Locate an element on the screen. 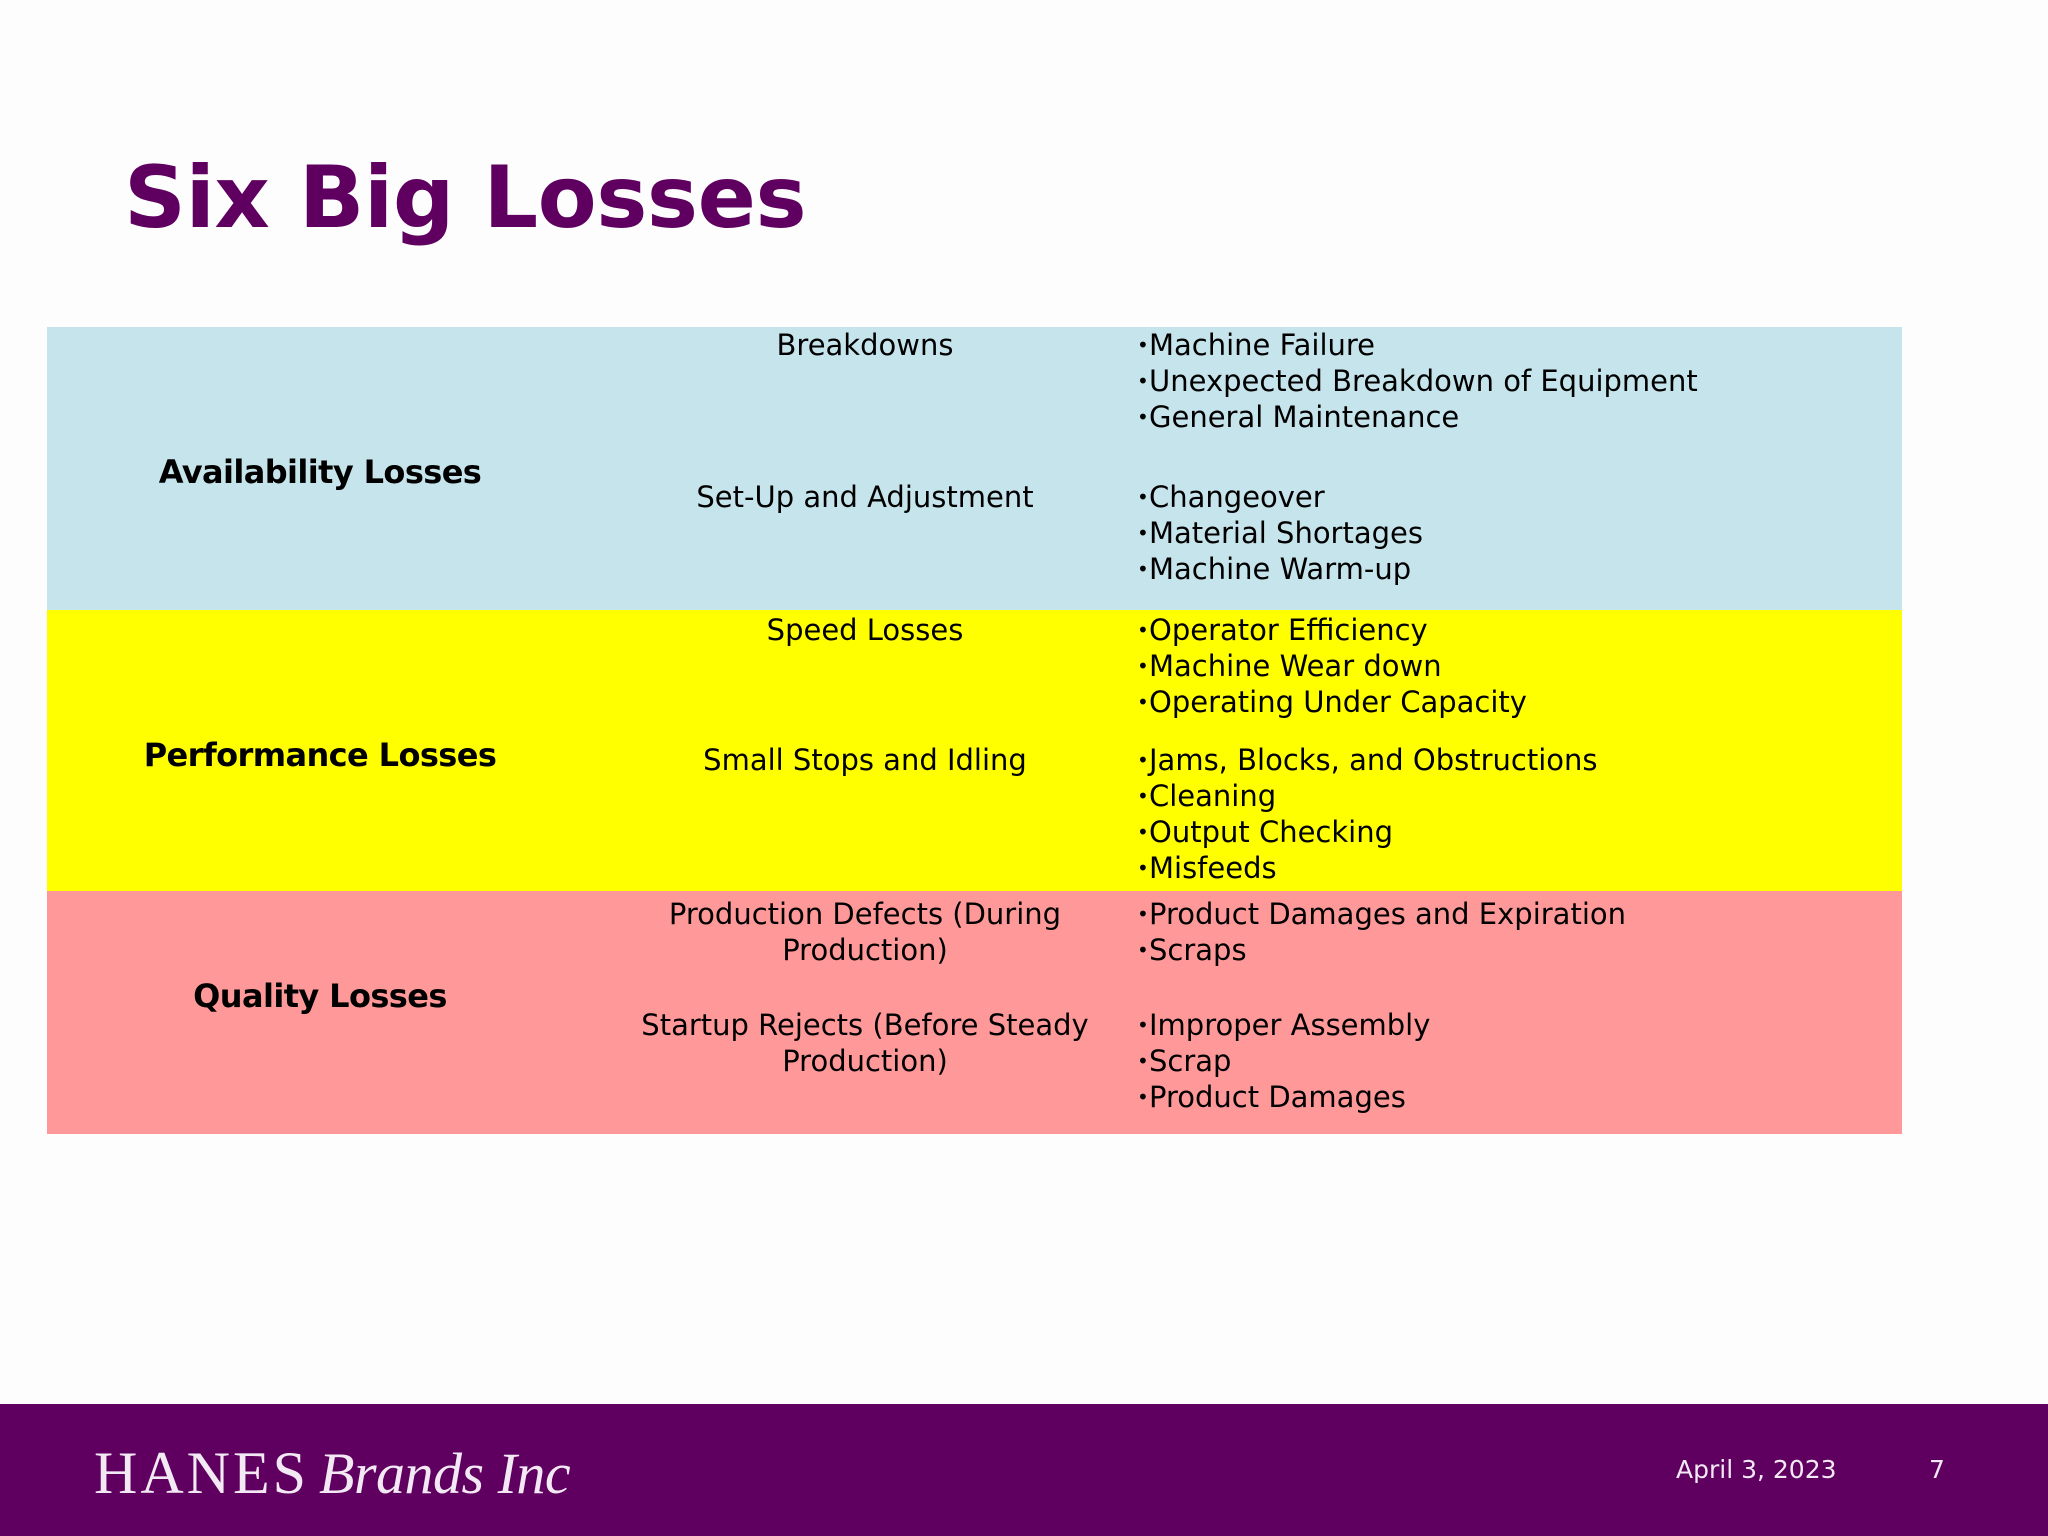 Image resolution: width=2048 pixels, height=1536 pixels. cause-item: •Scraps is located at coordinates (1192, 950).